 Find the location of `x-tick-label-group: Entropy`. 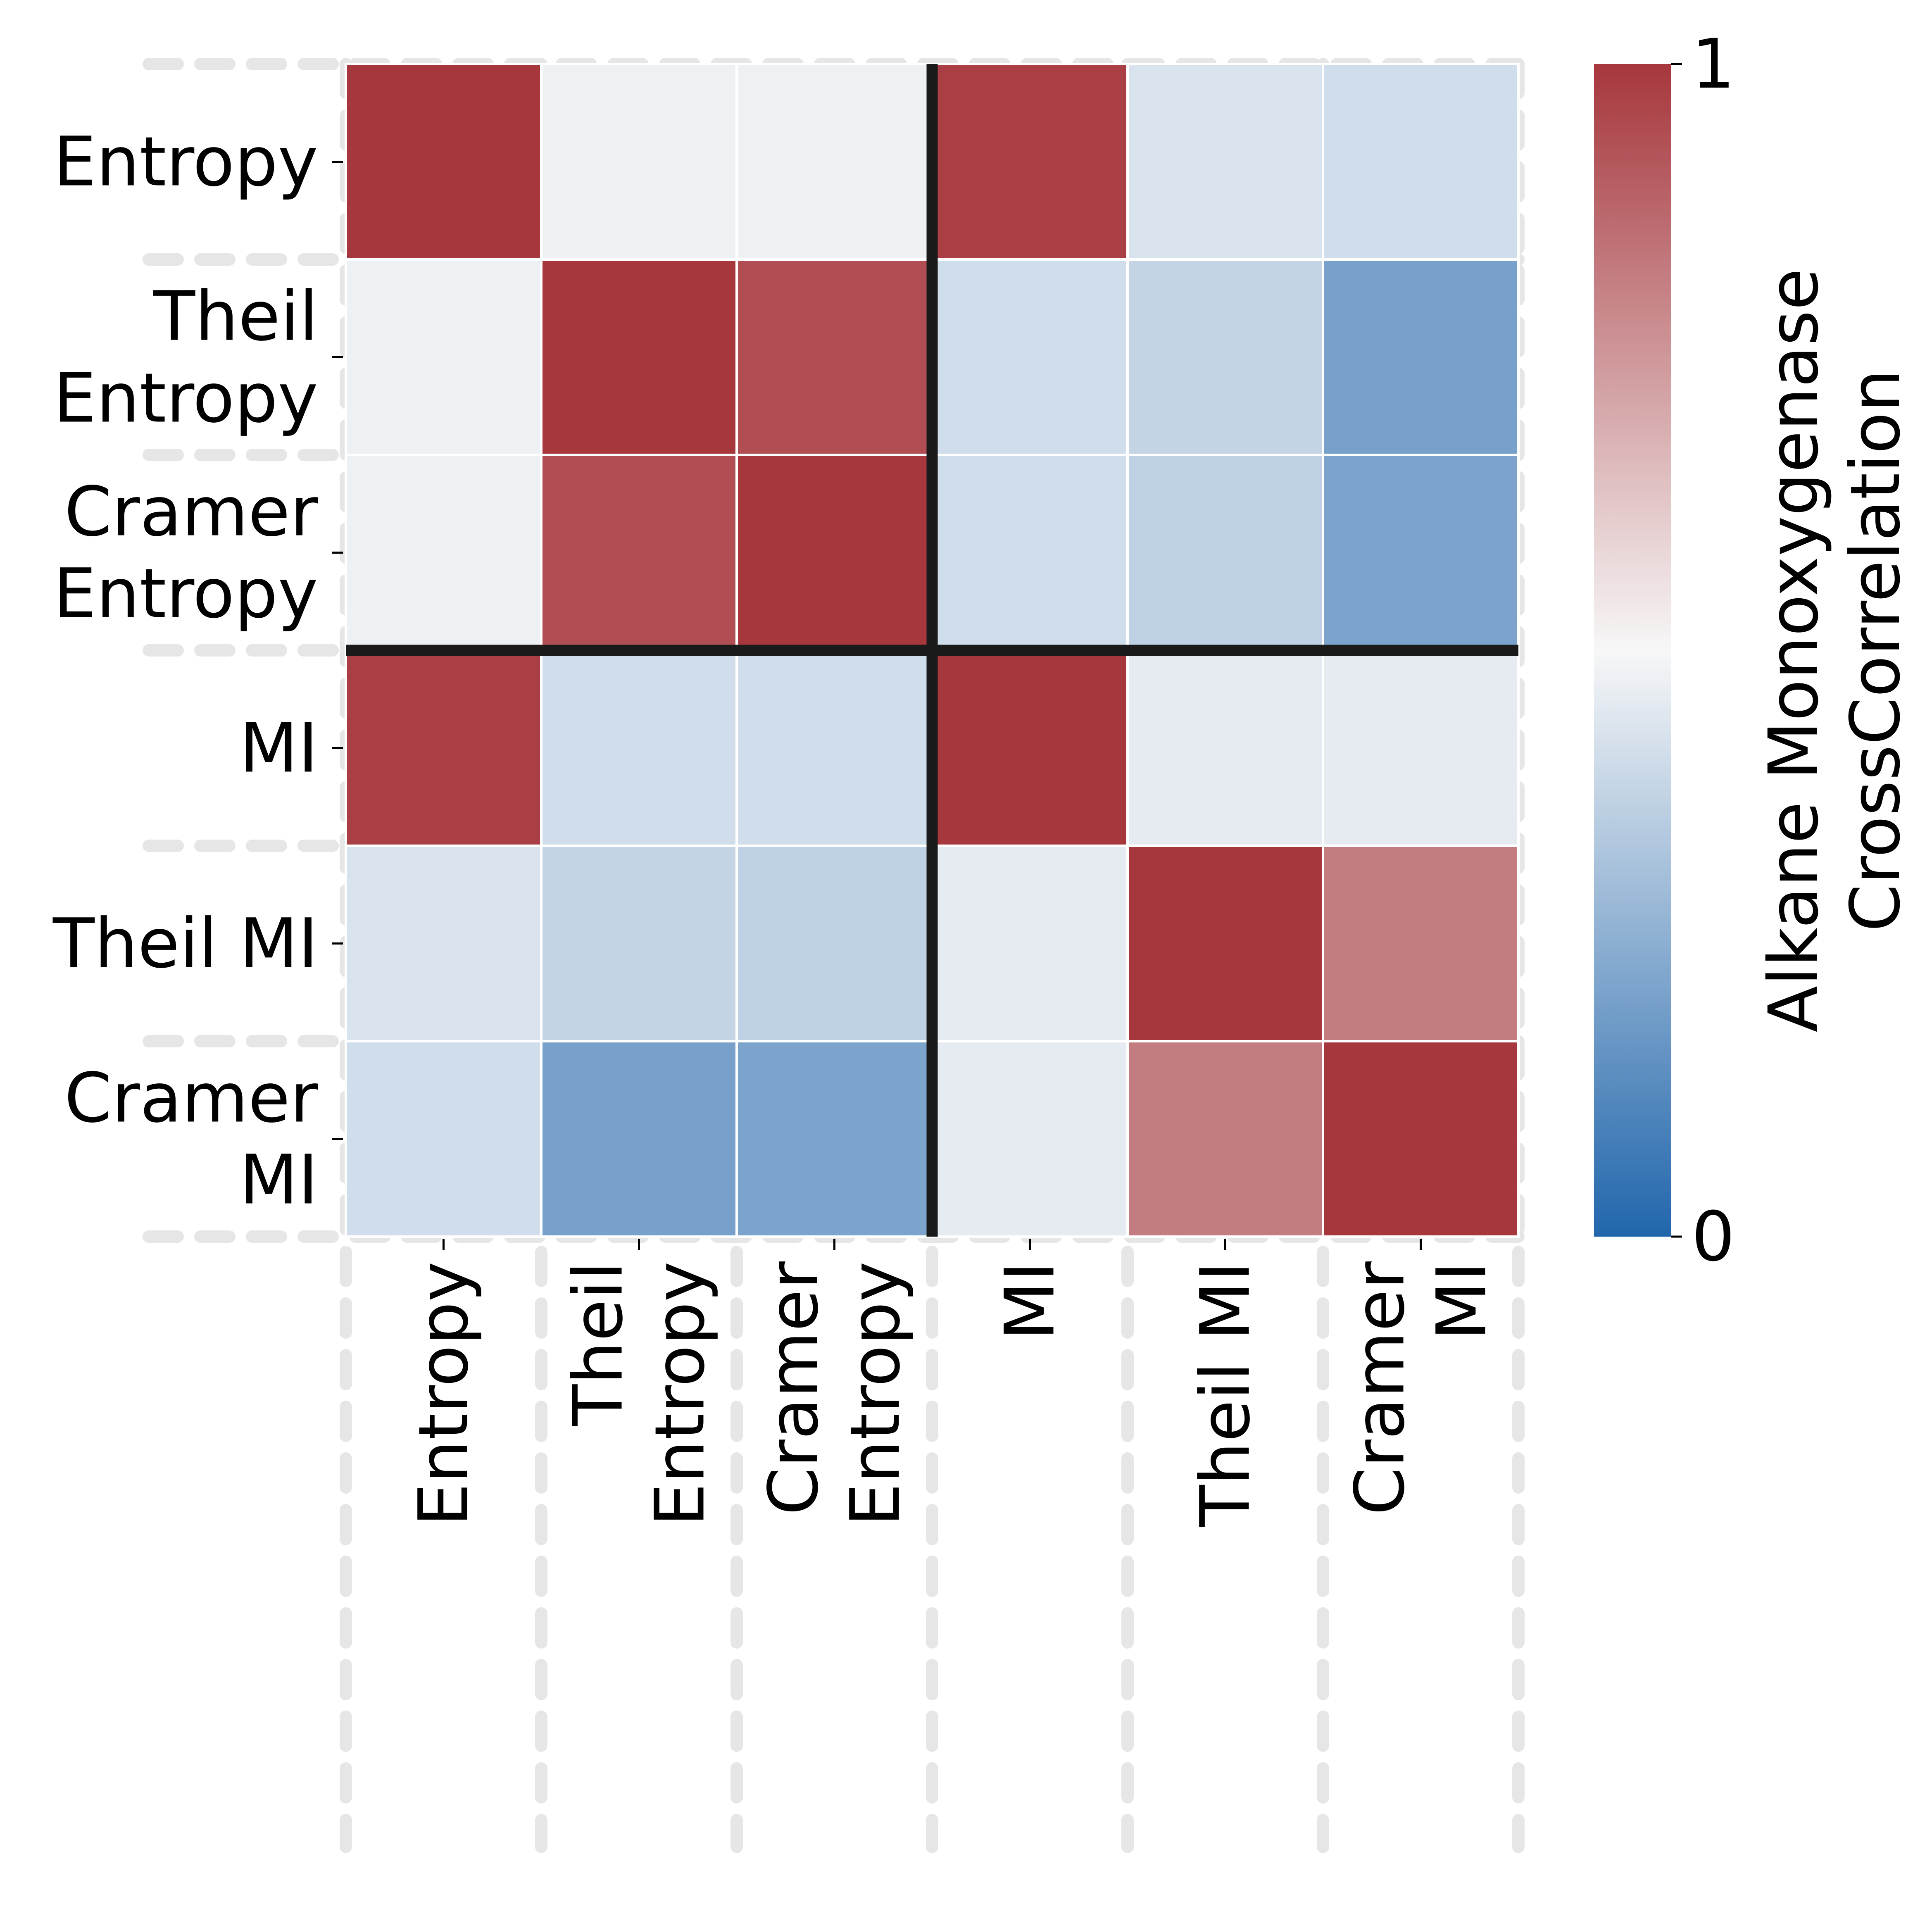

x-tick-label-group: Entropy is located at coordinates (443, 1393).